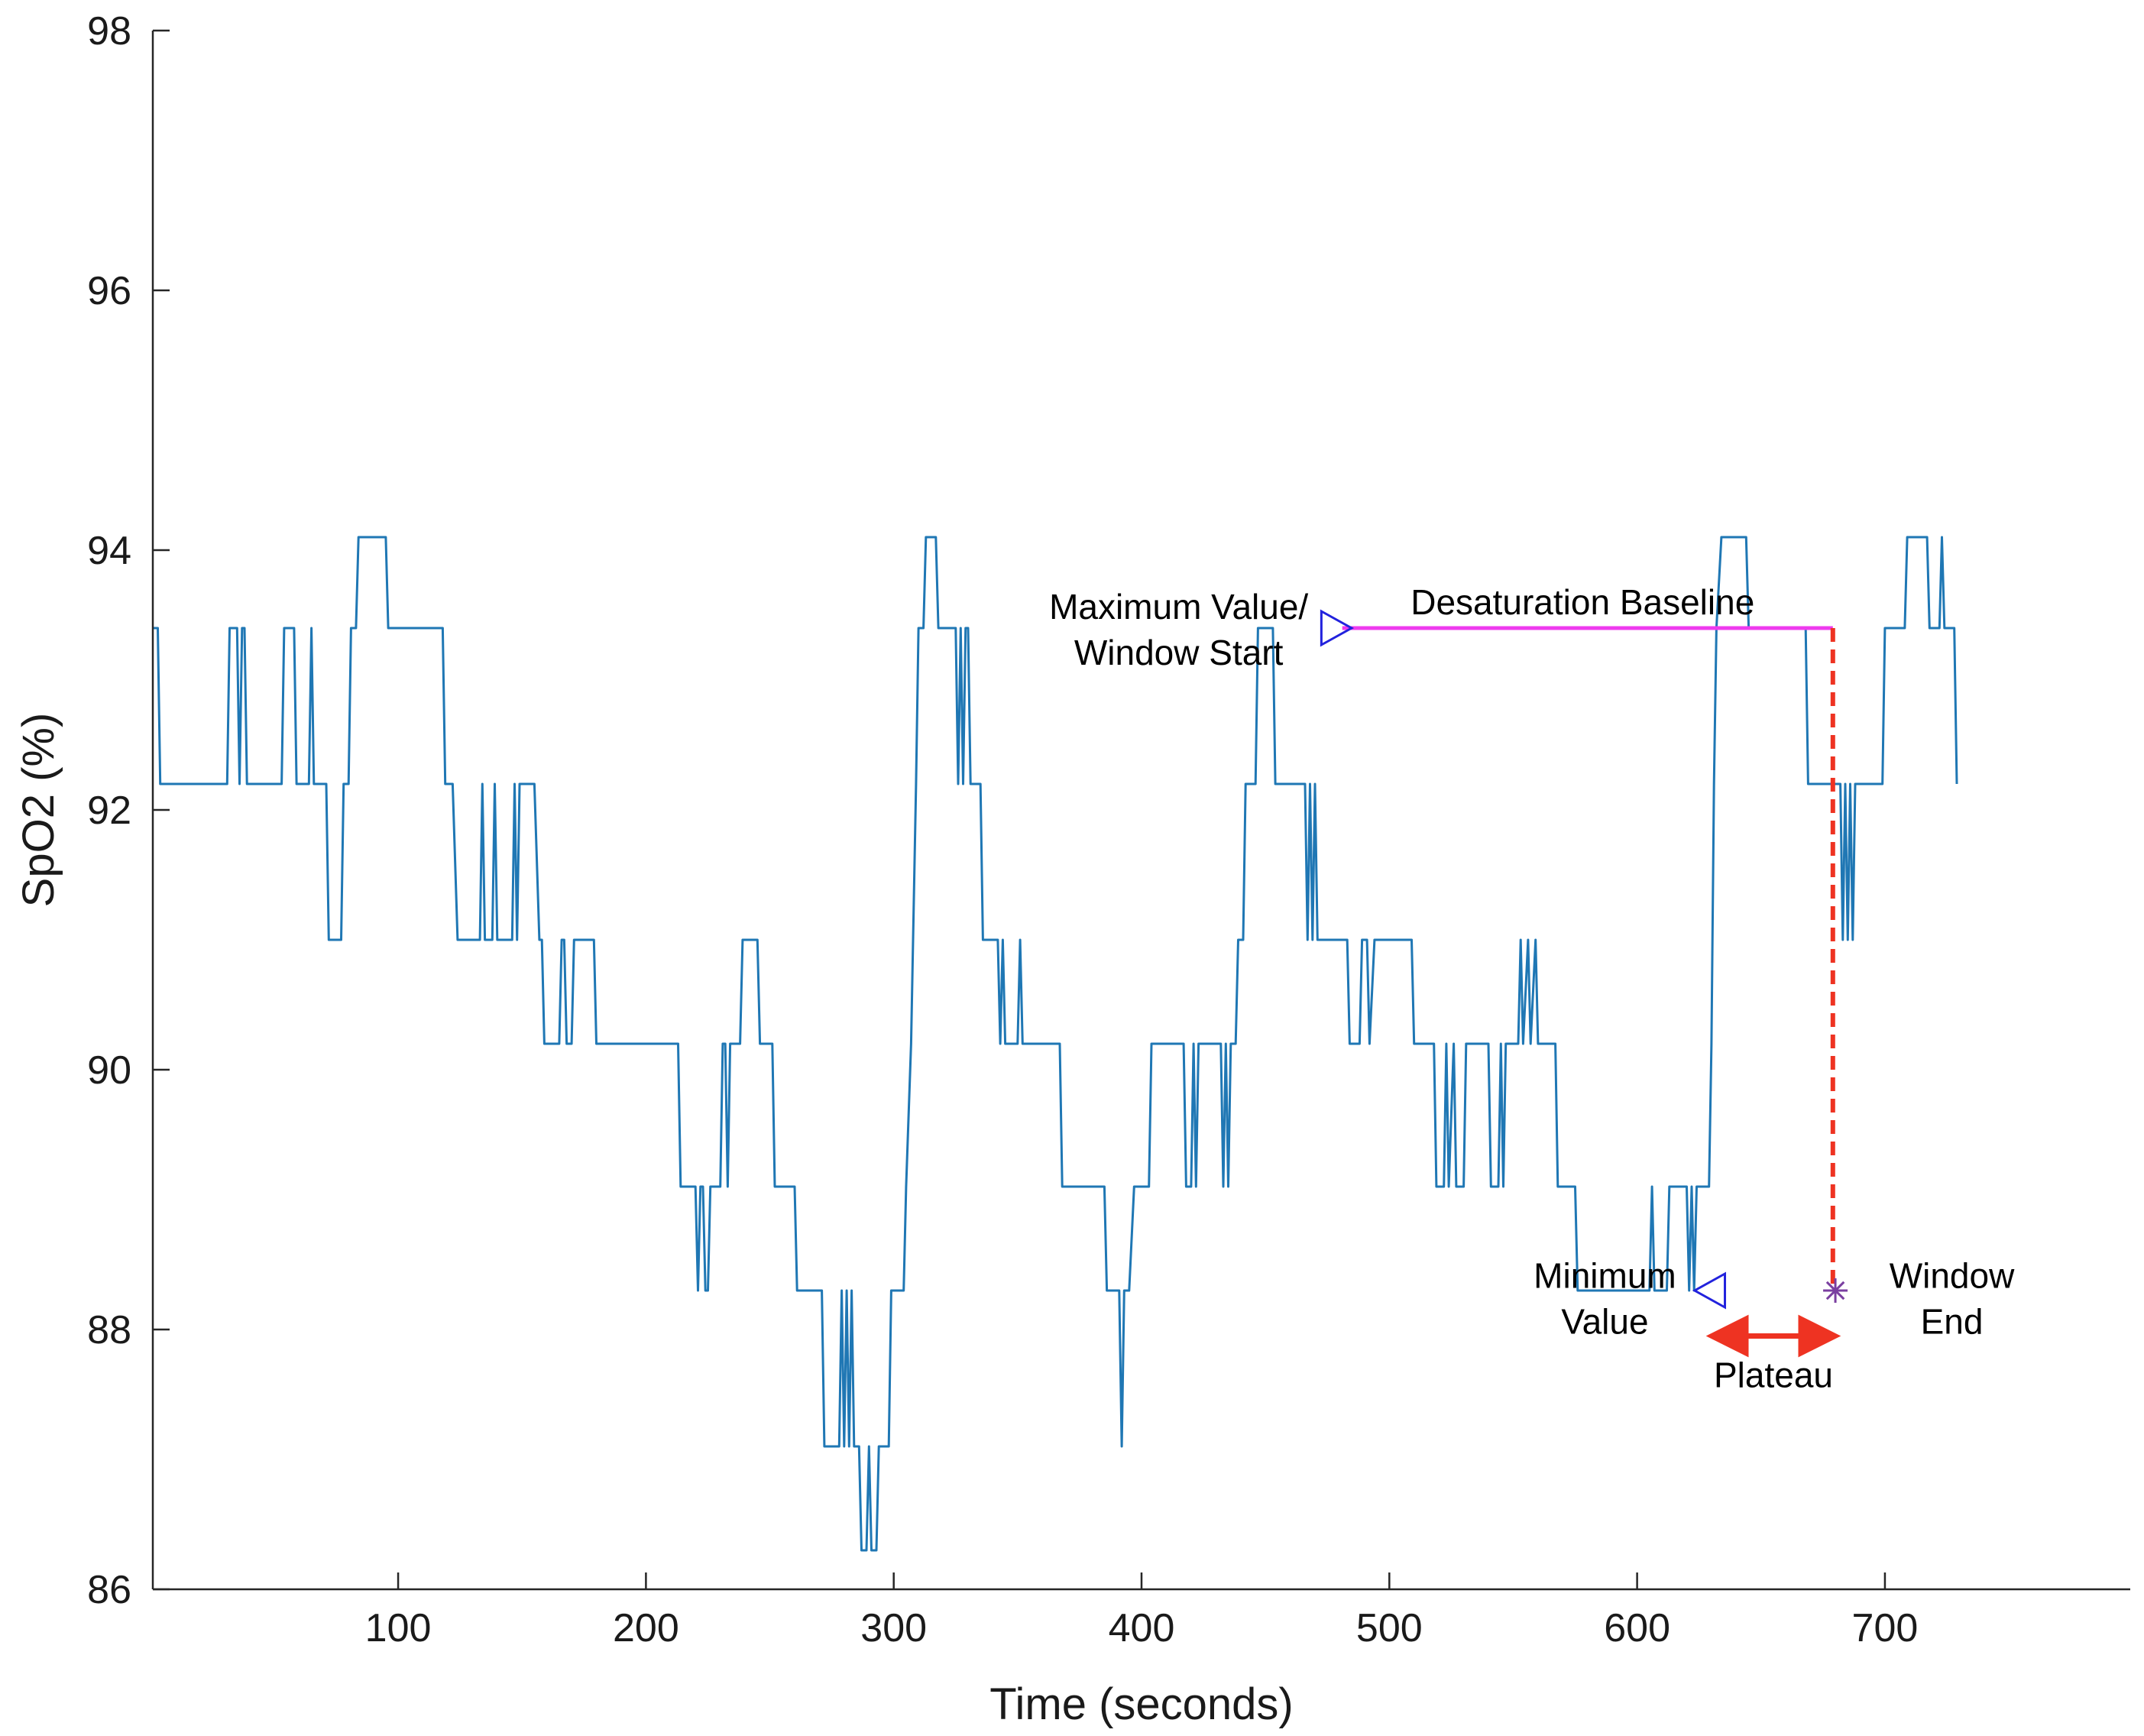  Describe the element at coordinates (109, 1590) in the screenshot. I see `y-tick-label: 86` at that location.